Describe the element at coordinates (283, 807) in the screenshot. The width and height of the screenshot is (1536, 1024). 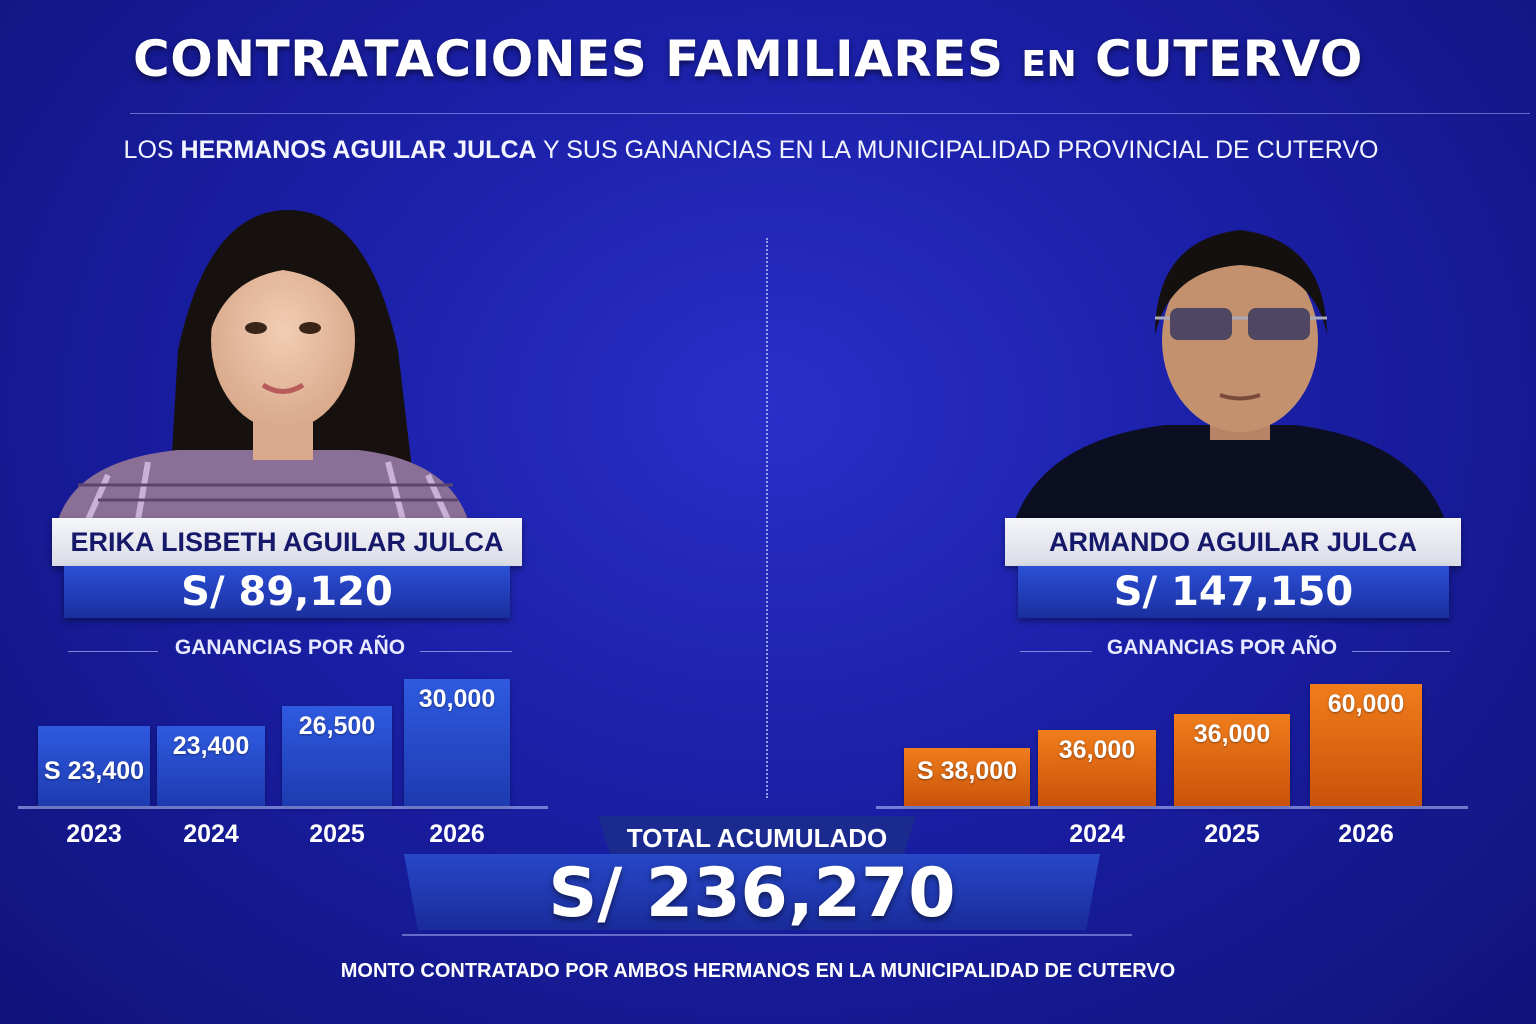
I see `left-baseline` at that location.